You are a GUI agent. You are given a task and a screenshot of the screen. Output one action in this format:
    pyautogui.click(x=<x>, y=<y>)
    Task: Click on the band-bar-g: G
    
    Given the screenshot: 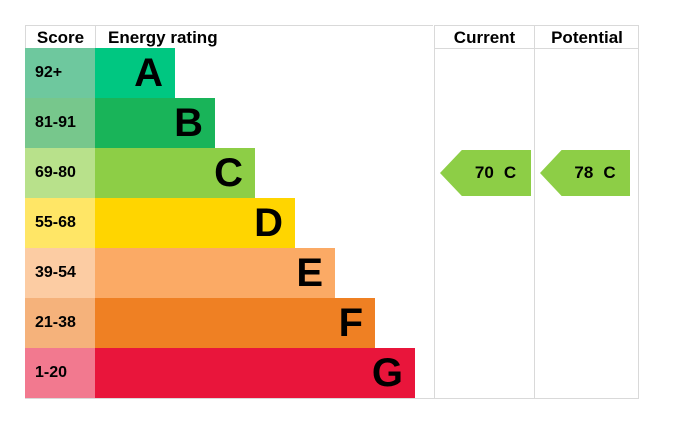 What is the action you would take?
    pyautogui.click(x=255, y=373)
    